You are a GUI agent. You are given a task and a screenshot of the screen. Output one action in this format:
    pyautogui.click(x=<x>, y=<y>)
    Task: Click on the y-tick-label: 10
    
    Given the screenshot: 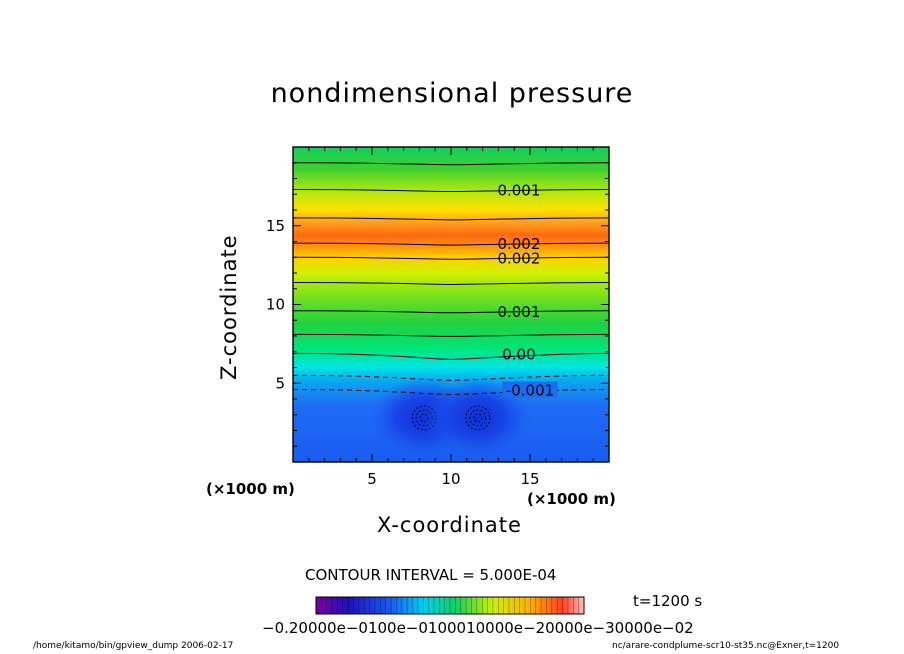 What is the action you would take?
    pyautogui.click(x=275, y=305)
    